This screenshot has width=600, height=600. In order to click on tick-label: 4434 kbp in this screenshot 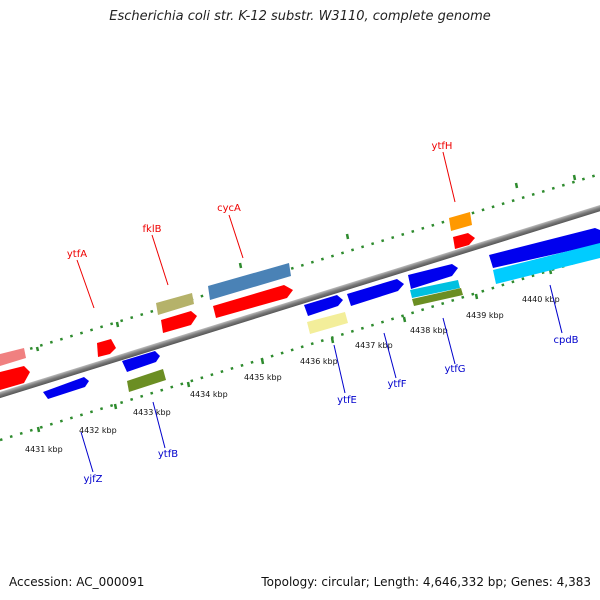, I will do `click(209, 394)`.